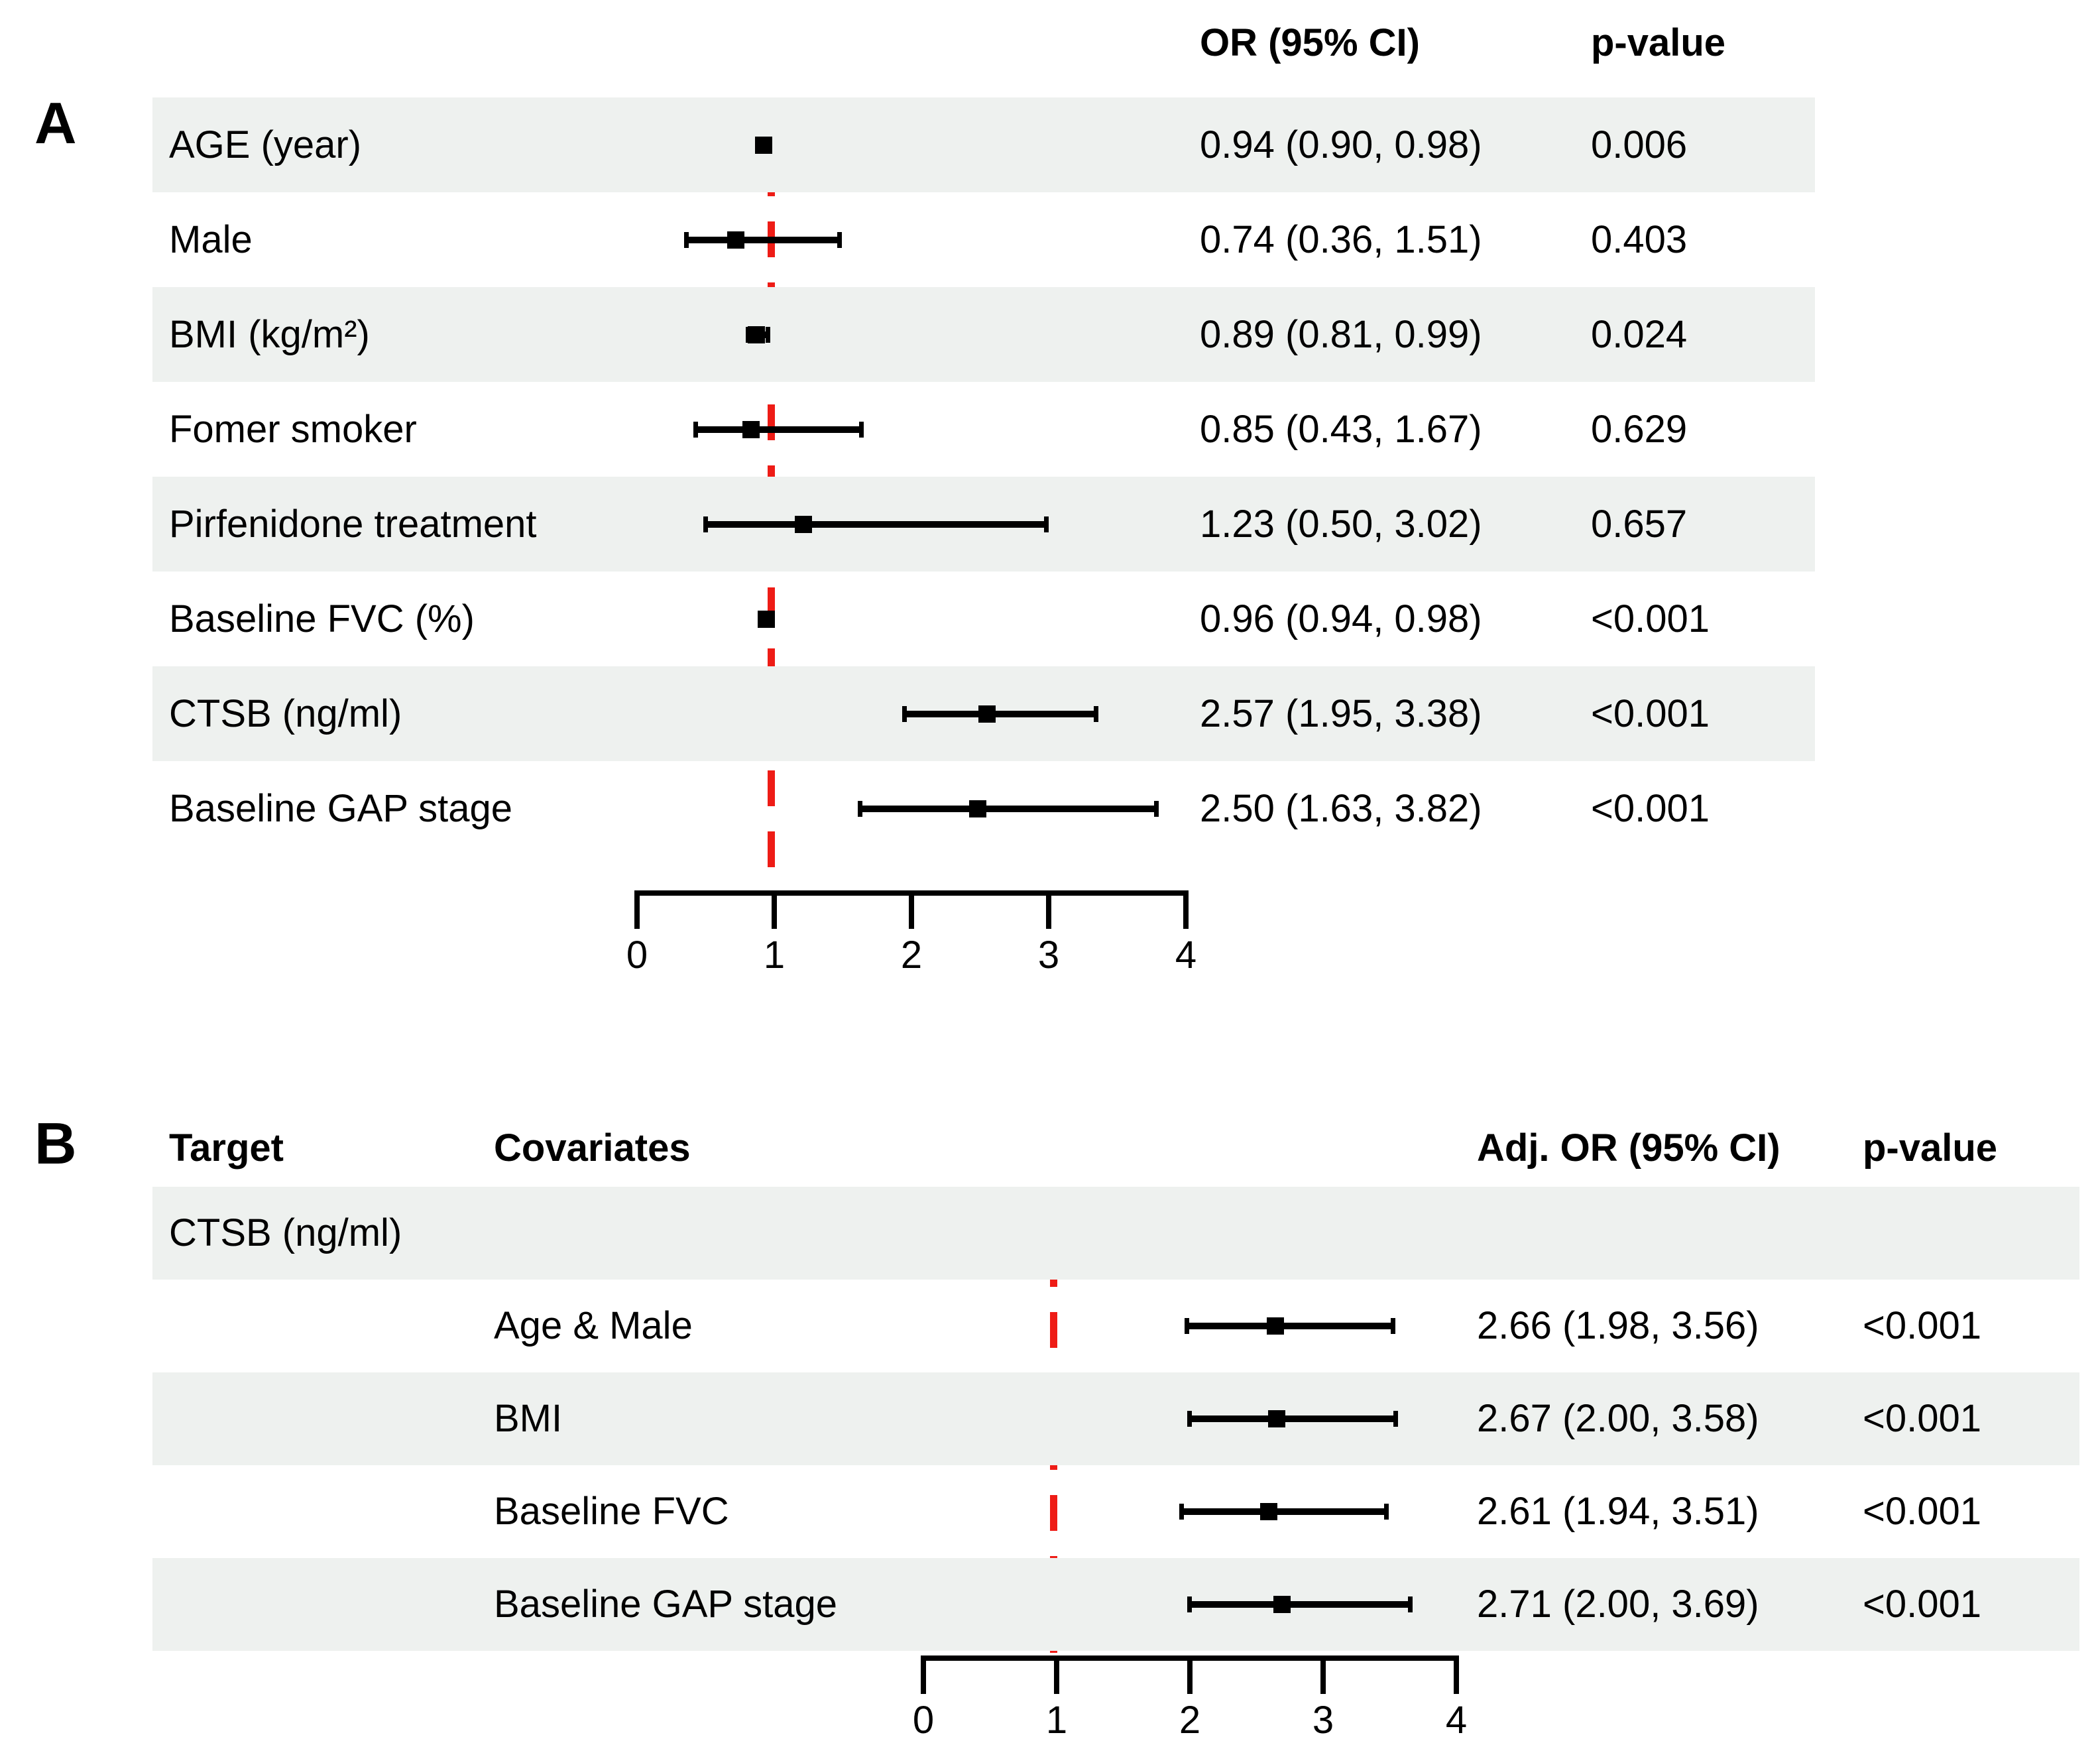 This screenshot has width=2100, height=1745. What do you see at coordinates (1639, 239) in the screenshot?
I see `p-value: 0.403` at bounding box center [1639, 239].